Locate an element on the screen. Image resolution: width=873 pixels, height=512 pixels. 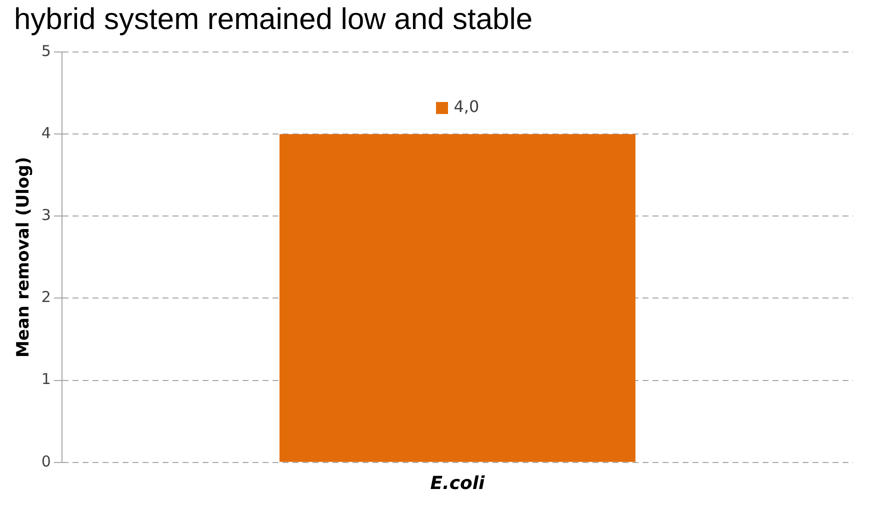
y-tick-label: 3 is located at coordinates (46, 215).